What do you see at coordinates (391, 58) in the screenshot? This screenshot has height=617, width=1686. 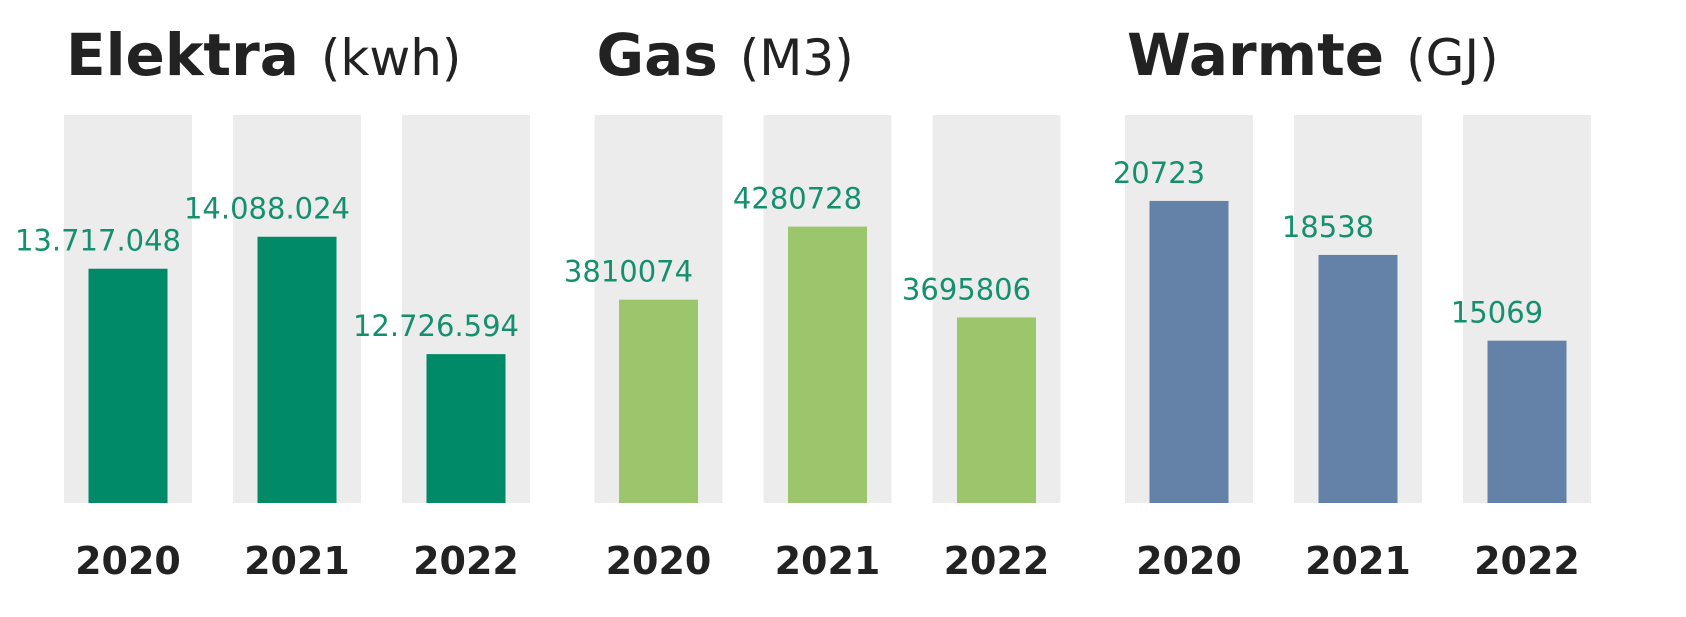 I see `chart-unit: (kwh)` at bounding box center [391, 58].